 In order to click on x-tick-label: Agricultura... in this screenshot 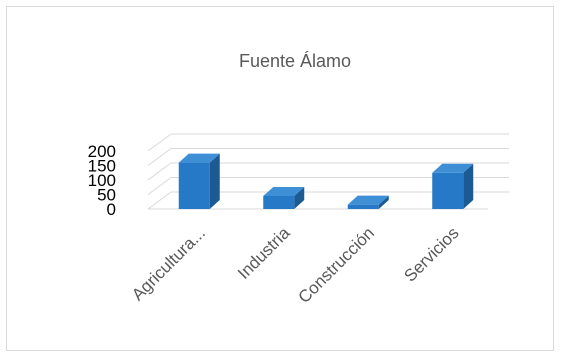, I will do `click(168, 263)`.